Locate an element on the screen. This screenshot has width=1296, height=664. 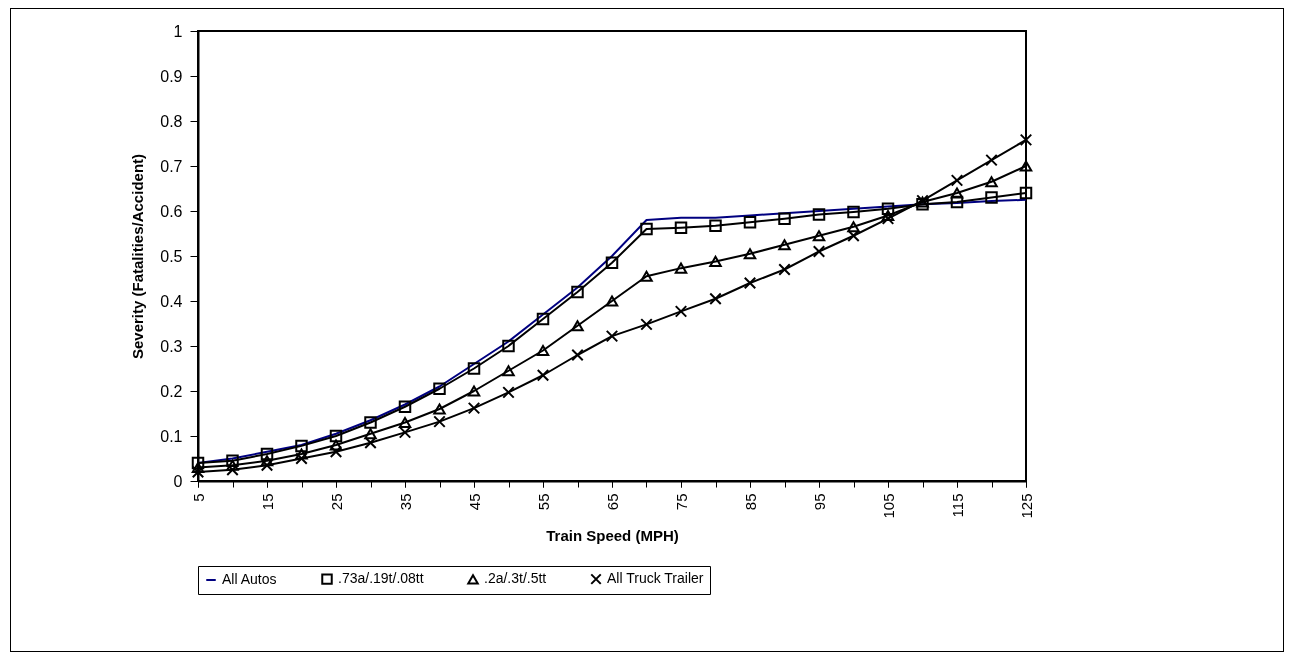
y-tick-label: 0 is located at coordinates (178, 481).